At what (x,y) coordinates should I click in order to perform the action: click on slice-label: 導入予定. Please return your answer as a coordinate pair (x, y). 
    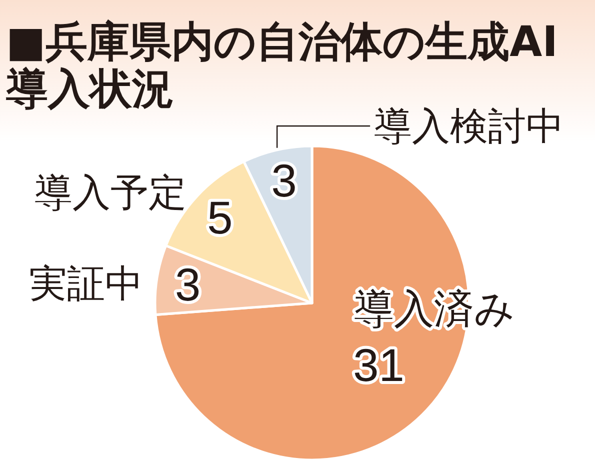
    Looking at the image, I should click on (110, 192).